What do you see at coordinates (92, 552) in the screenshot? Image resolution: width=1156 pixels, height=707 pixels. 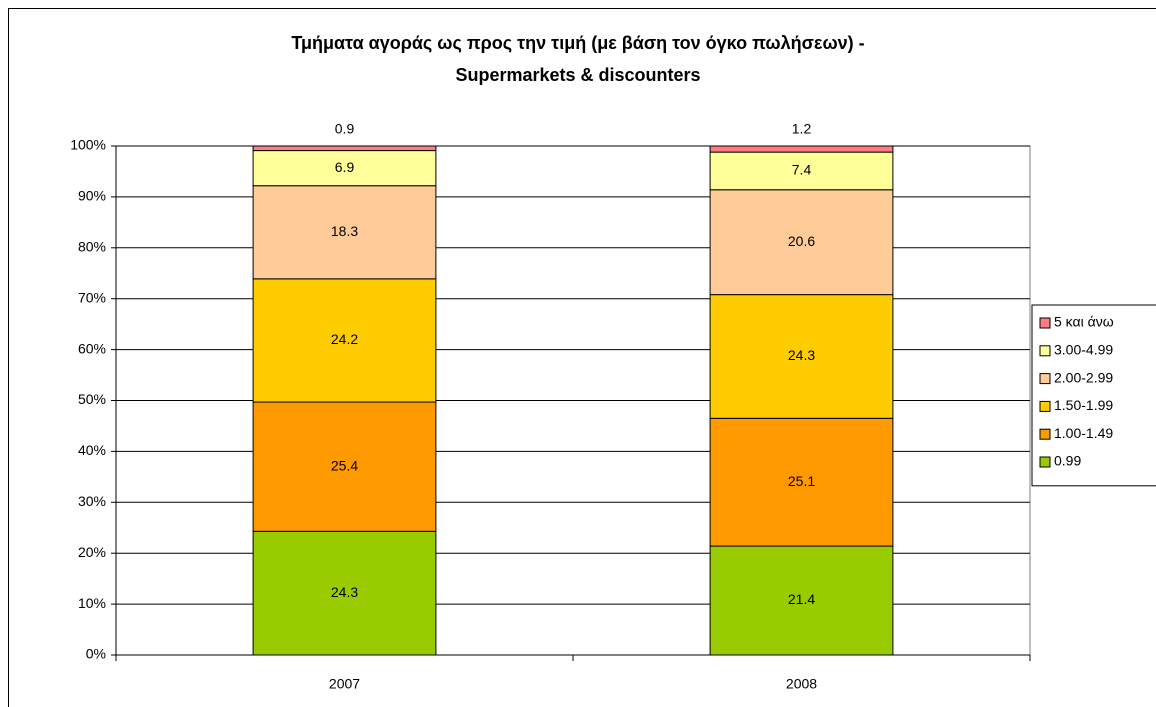 I see `y-tick-label: 20%` at bounding box center [92, 552].